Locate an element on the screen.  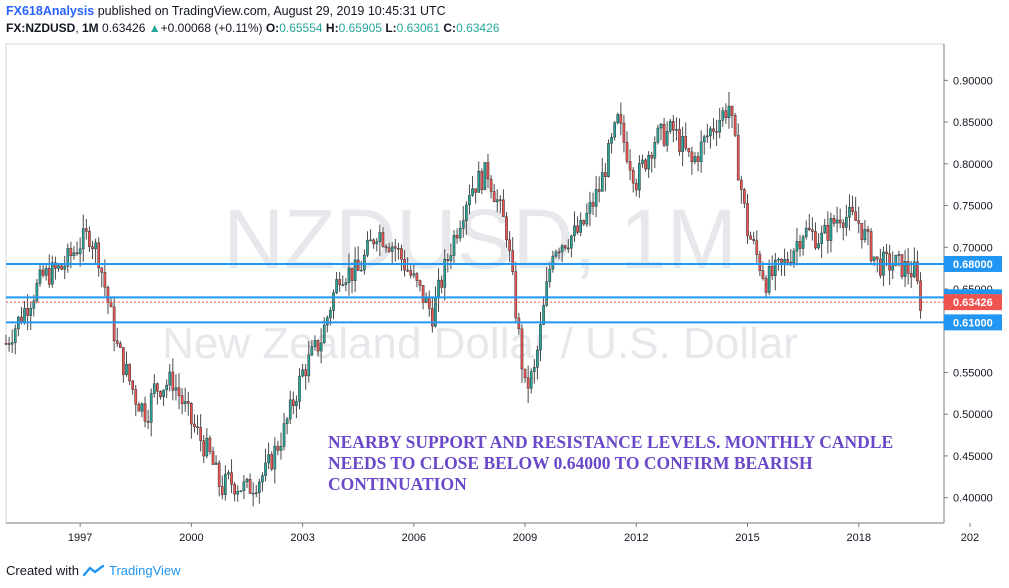
x-tick-label: 1997 is located at coordinates (80, 538).